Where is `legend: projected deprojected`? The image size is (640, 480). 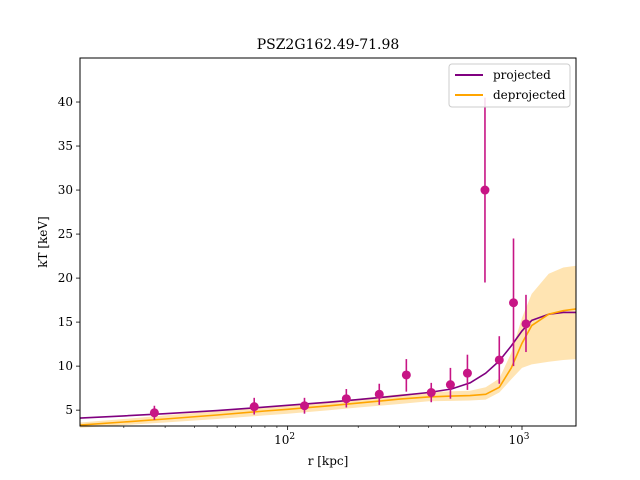
legend: projected deprojected is located at coordinates (509, 85).